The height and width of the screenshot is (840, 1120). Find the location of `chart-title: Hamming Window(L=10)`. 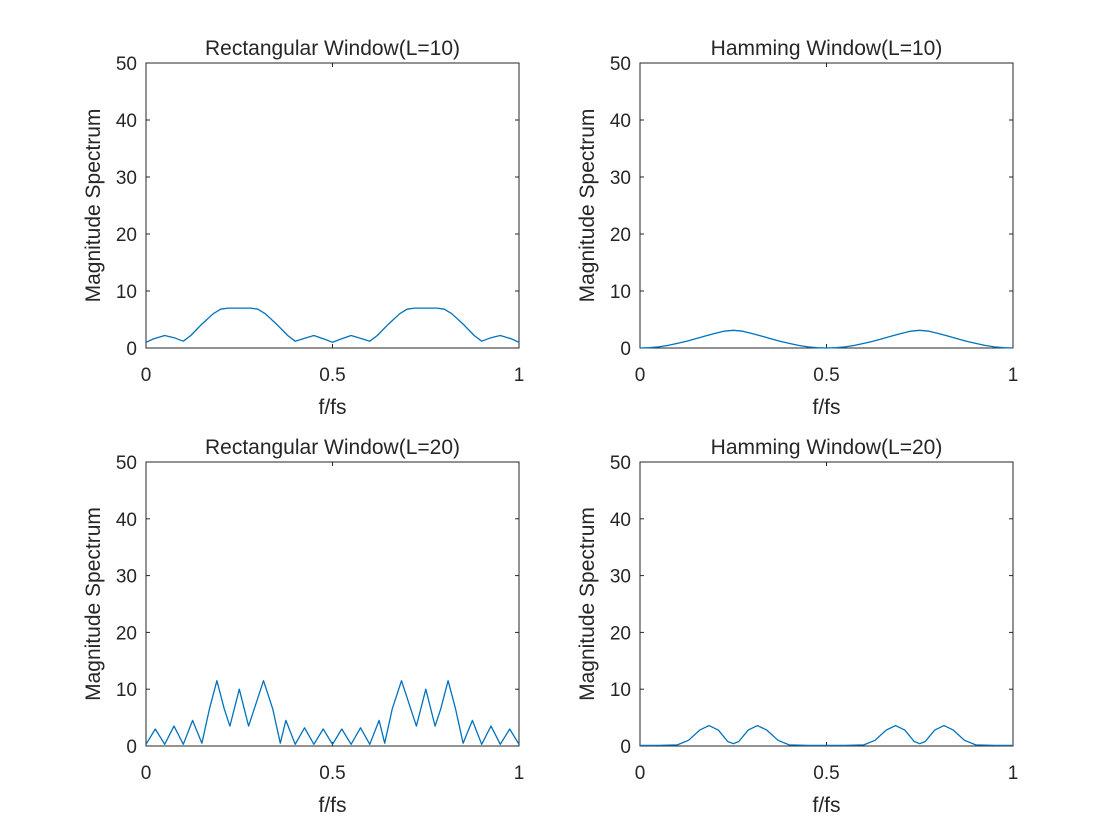

chart-title: Hamming Window(L=10) is located at coordinates (827, 48).